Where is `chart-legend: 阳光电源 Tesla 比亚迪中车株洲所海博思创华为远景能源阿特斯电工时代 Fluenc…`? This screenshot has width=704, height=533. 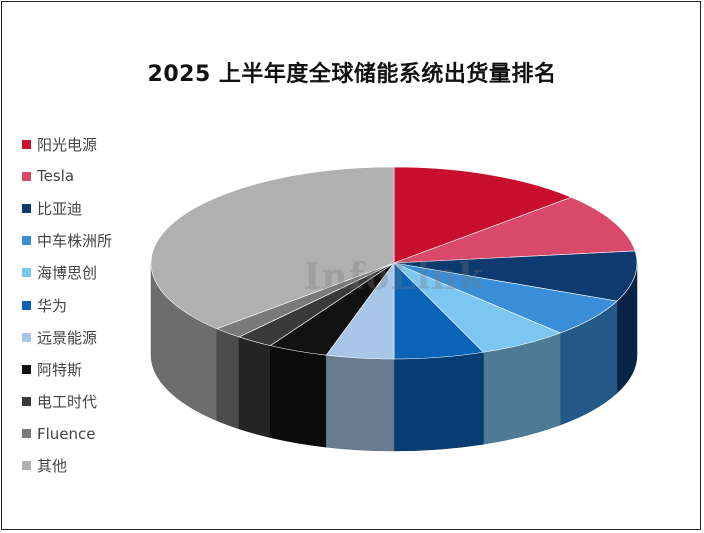
chart-legend: 阳光电源 Tesla 比亚迪中车株洲所海博思创华为远景能源阿特斯电工时代 Fluenc… is located at coordinates (67, 305).